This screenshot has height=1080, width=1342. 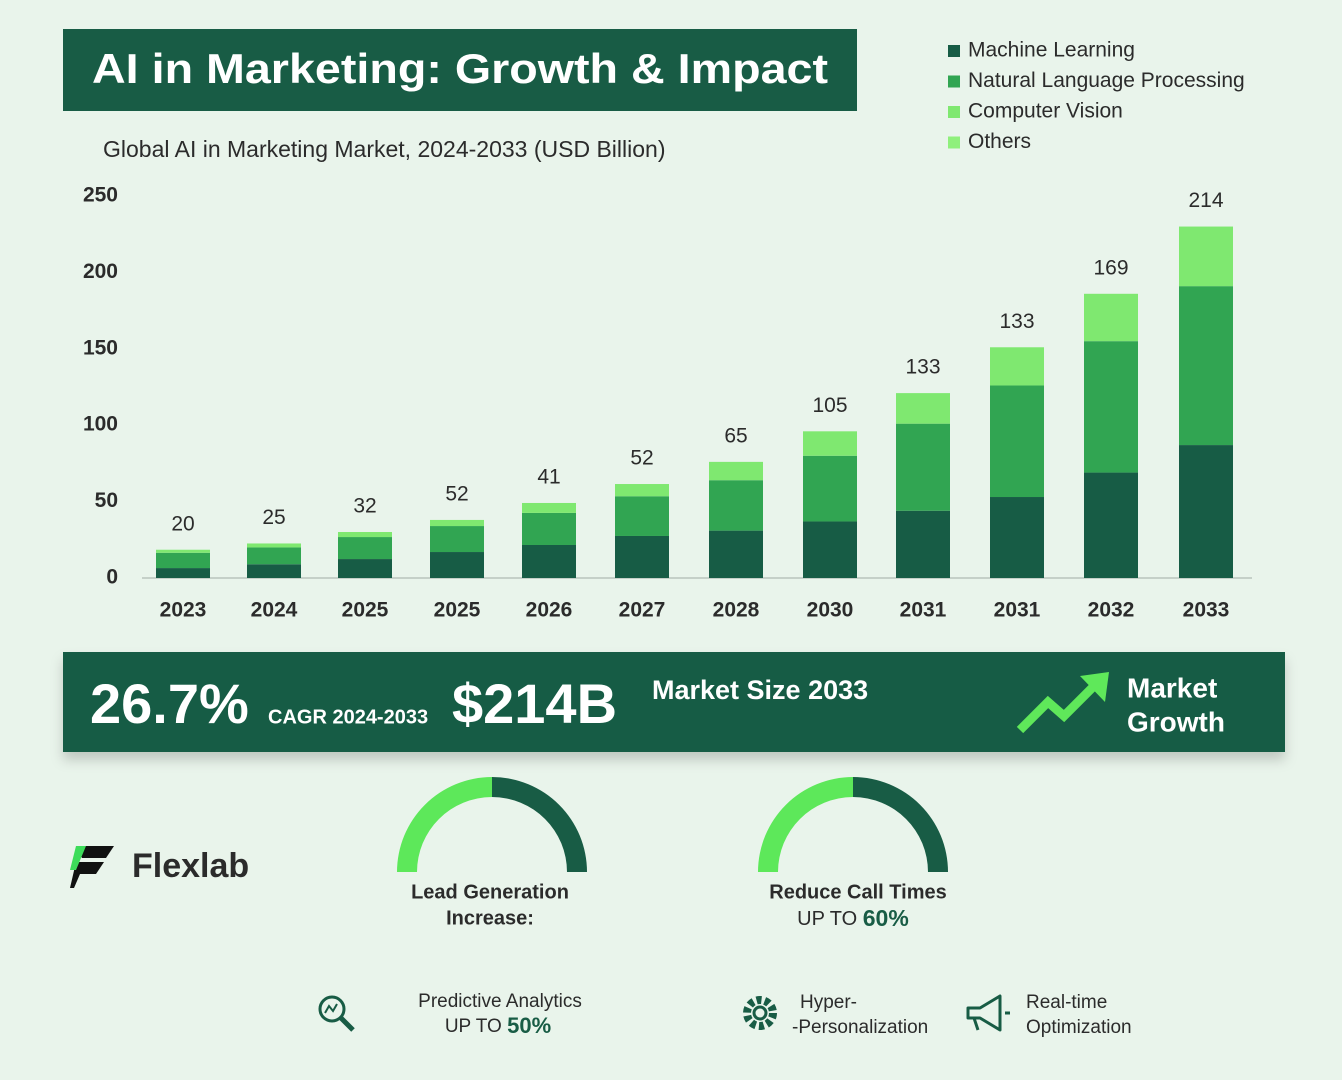 I want to click on market-size-label: Market Size 2033, so click(x=760, y=690).